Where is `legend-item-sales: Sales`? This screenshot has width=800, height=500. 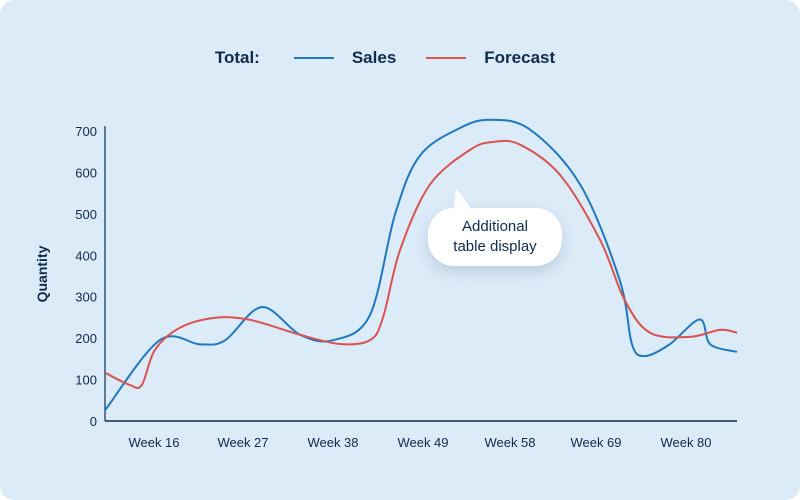
legend-item-sales: Sales is located at coordinates (345, 58).